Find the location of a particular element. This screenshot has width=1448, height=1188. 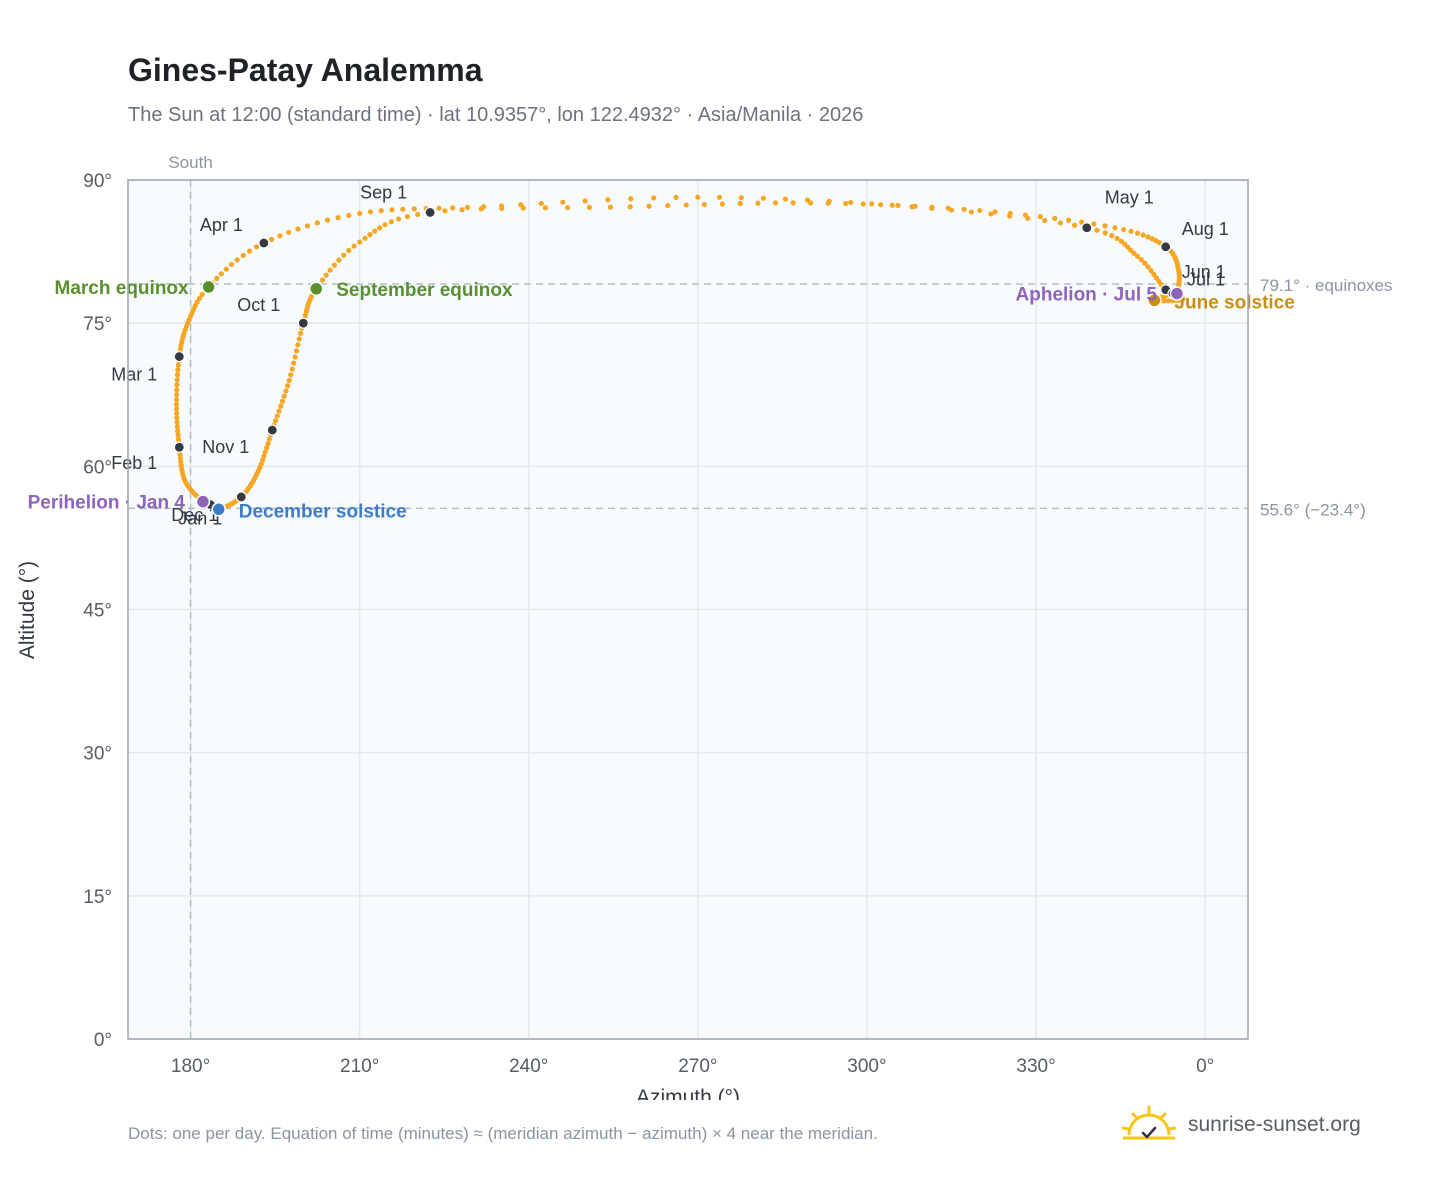

meridian-label: South is located at coordinates (190, 162).